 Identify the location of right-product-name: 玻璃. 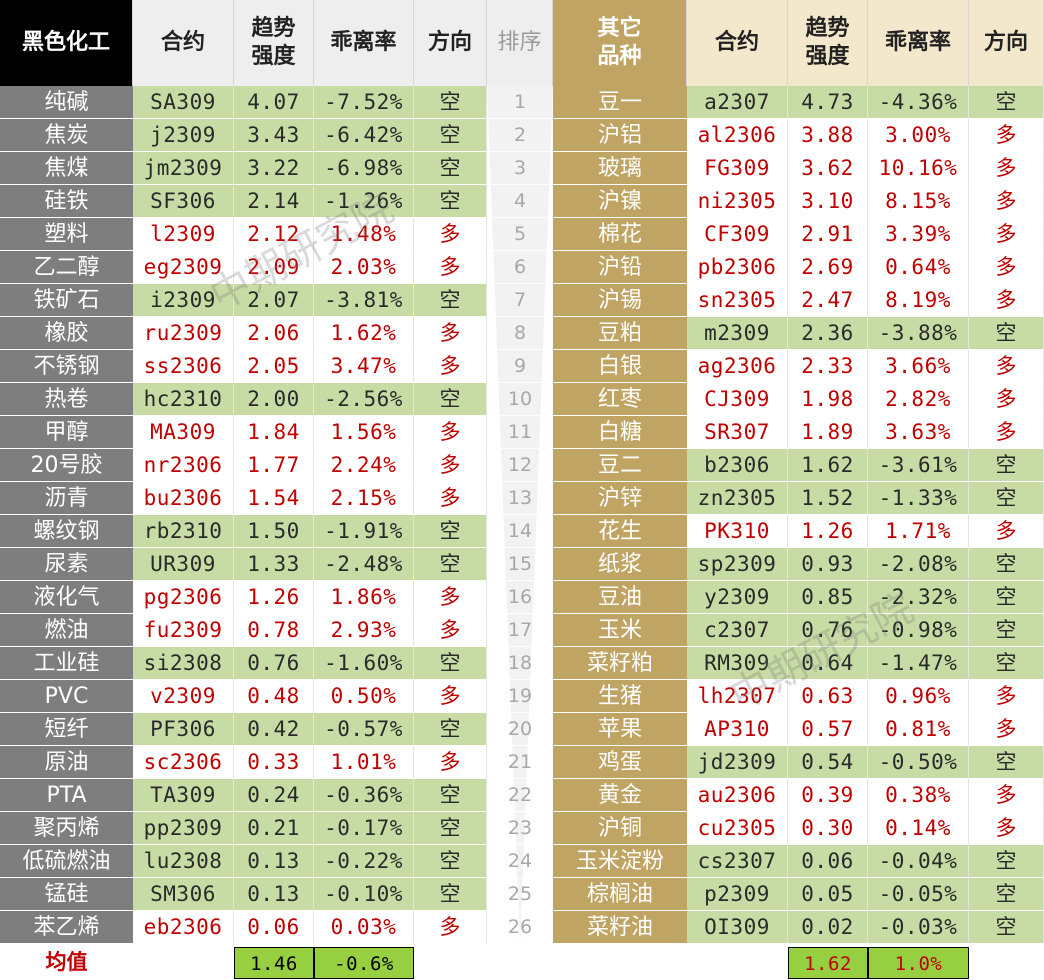
(620, 168).